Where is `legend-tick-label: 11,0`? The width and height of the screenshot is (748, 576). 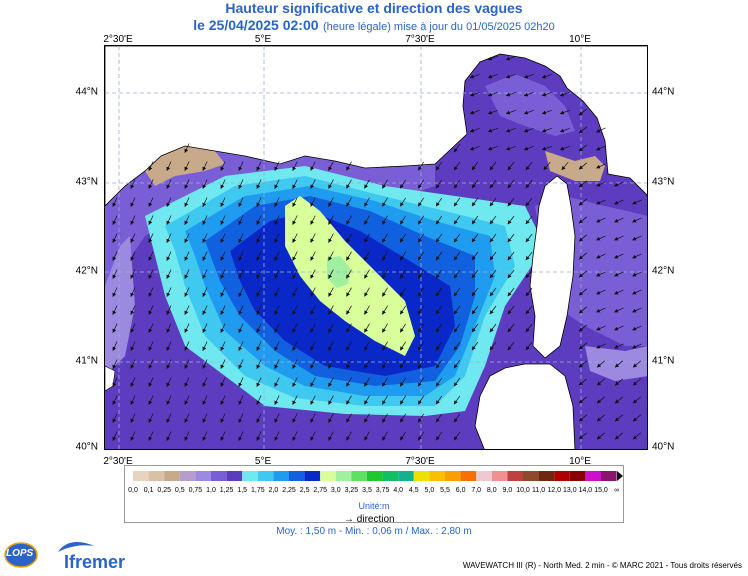 legend-tick-label: 11,0 is located at coordinates (539, 490).